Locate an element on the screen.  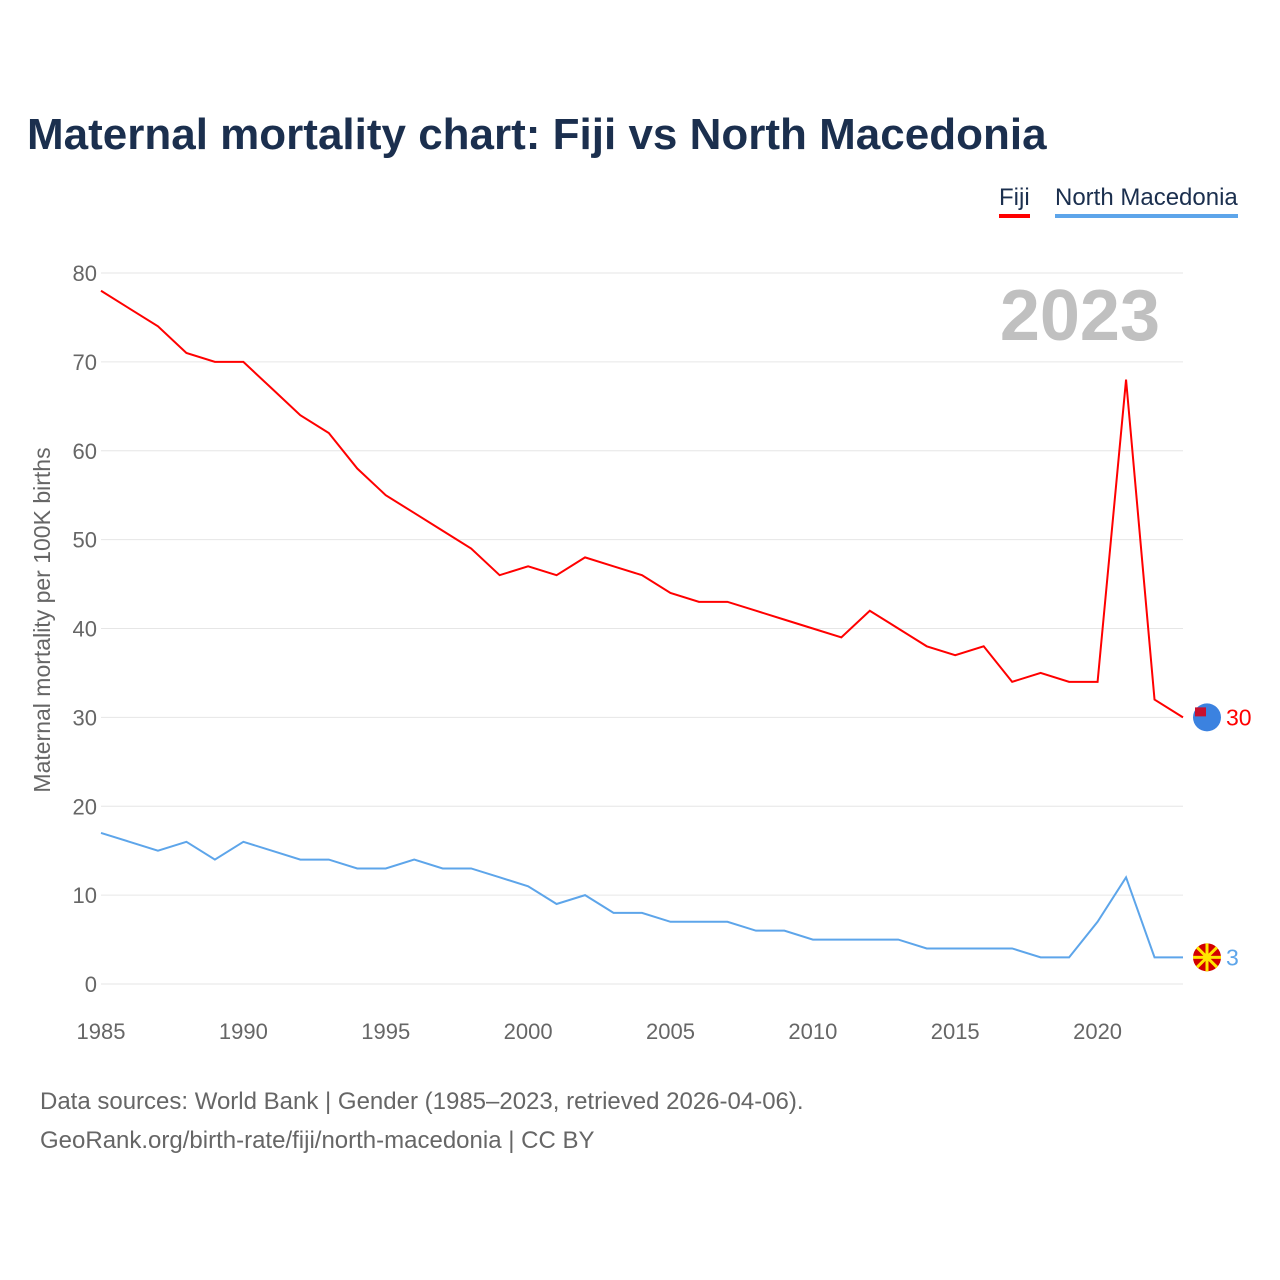
end-value-label: 30 is located at coordinates (1239, 717).